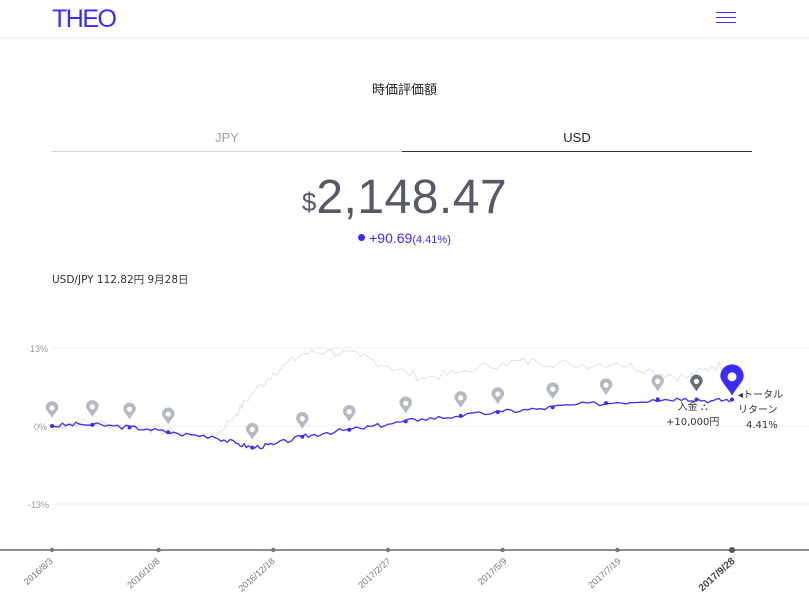  I want to click on portfolio-series-line, so click(392, 423).